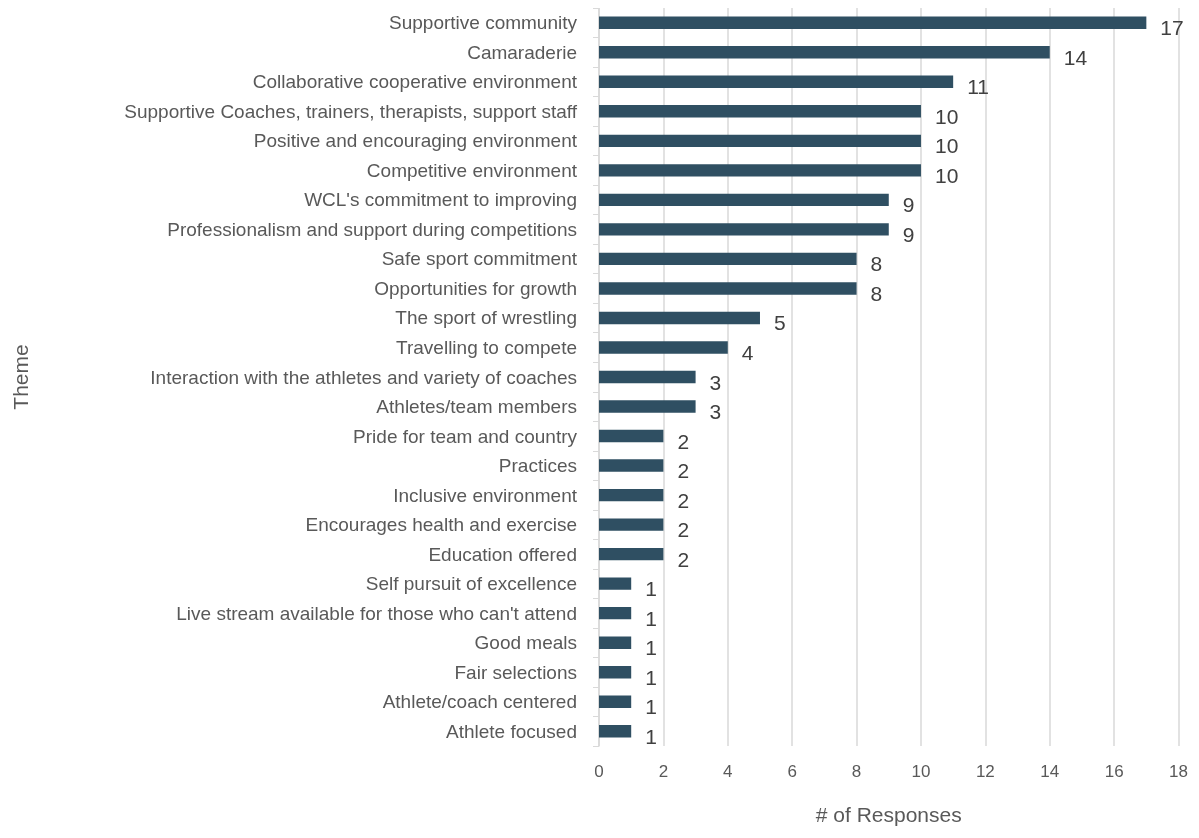 The image size is (1199, 838). What do you see at coordinates (441, 525) in the screenshot?
I see `y-tick-label: Encourages health and exercise` at bounding box center [441, 525].